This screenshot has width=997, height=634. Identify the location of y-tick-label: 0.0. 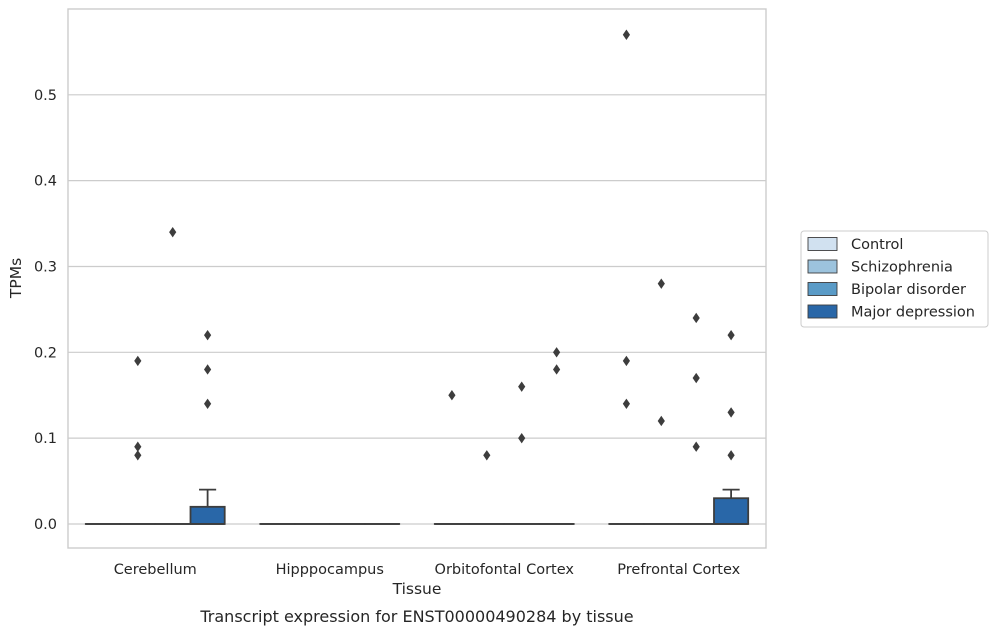
(45, 525).